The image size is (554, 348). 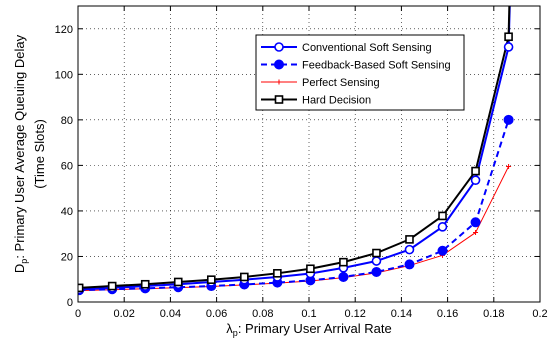 What do you see at coordinates (539, 314) in the screenshot?
I see `x-tick-label: 0.2` at bounding box center [539, 314].